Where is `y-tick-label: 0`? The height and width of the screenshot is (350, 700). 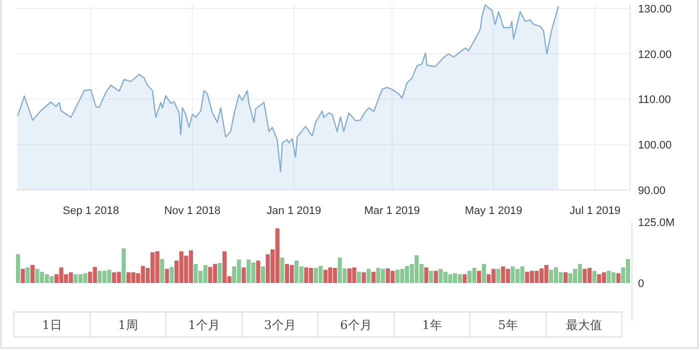
y-tick-label: 0 is located at coordinates (641, 284).